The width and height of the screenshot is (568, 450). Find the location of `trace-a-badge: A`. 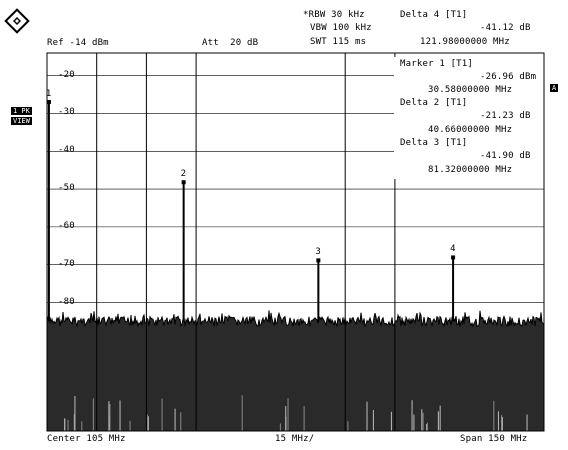

trace-a-badge: A is located at coordinates (554, 88).